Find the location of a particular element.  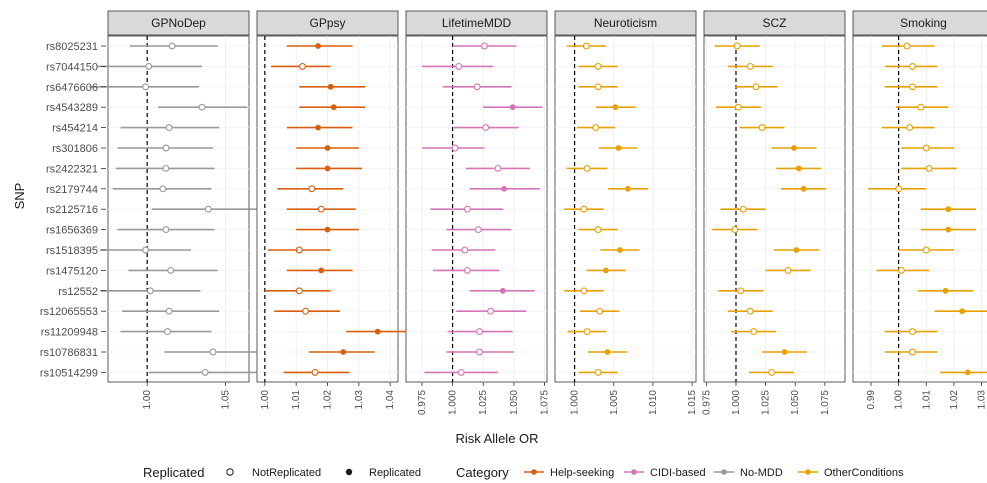

x-tick-label-scz-0: 0.975 is located at coordinates (706, 402).